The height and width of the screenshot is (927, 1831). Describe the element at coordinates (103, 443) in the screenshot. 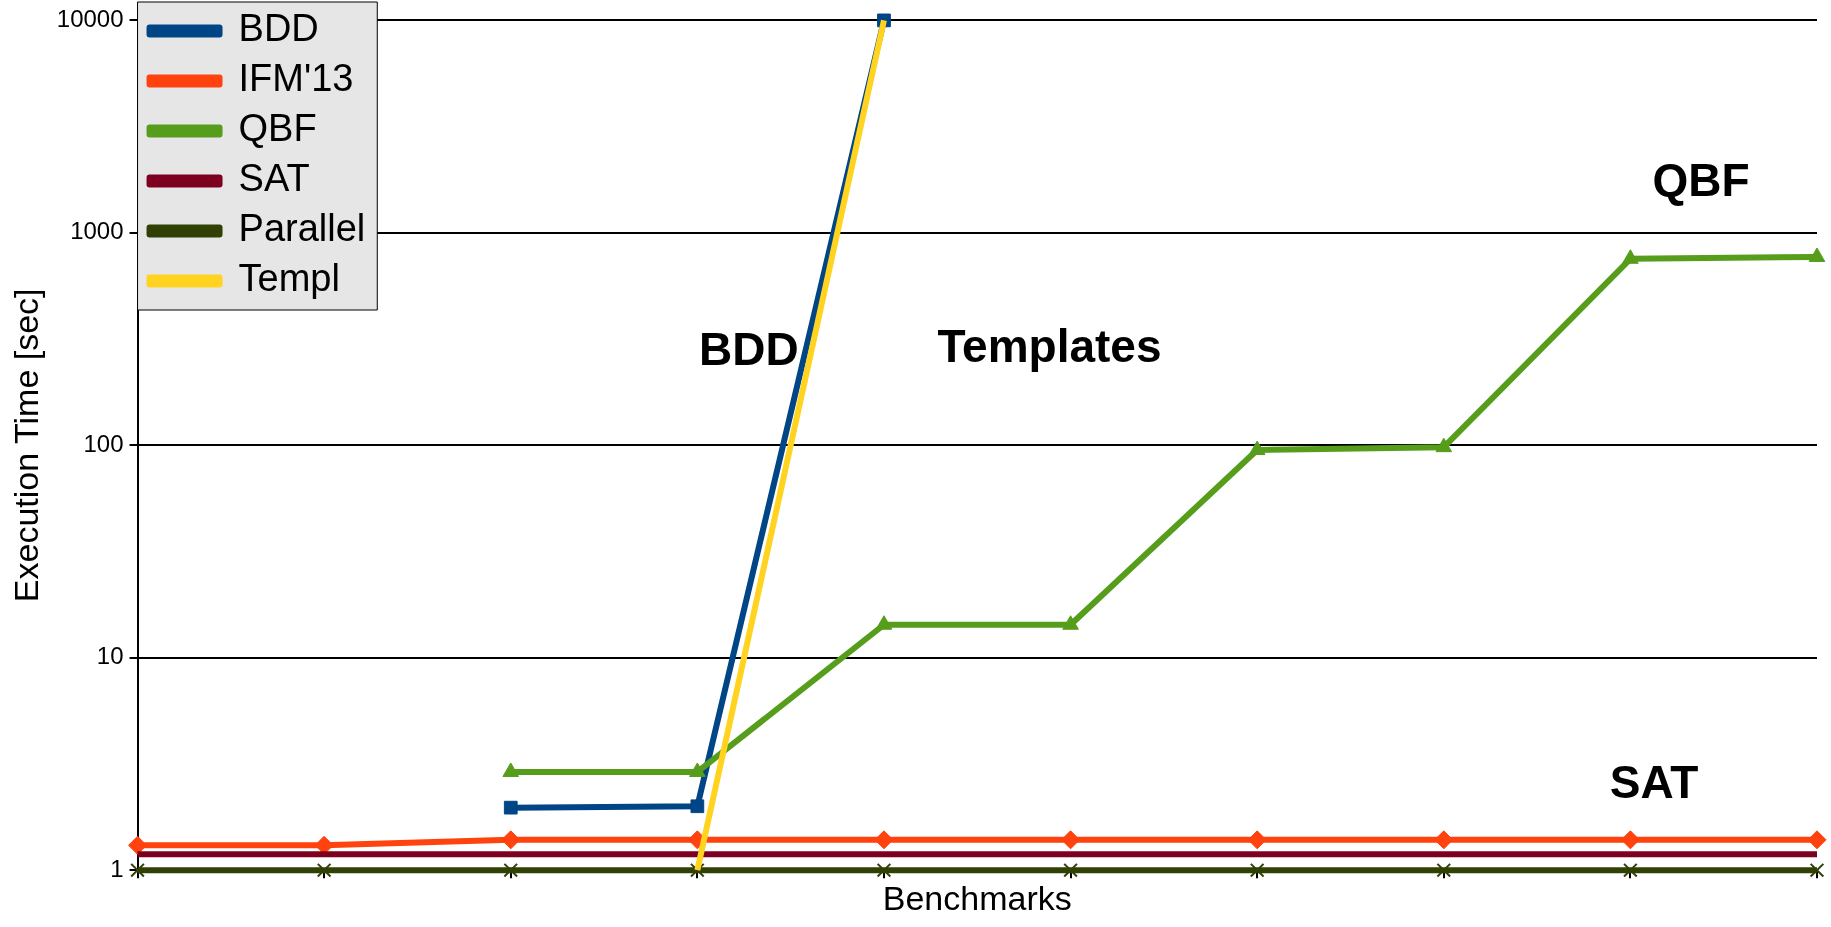

I see `y-tick-label: 100` at that location.